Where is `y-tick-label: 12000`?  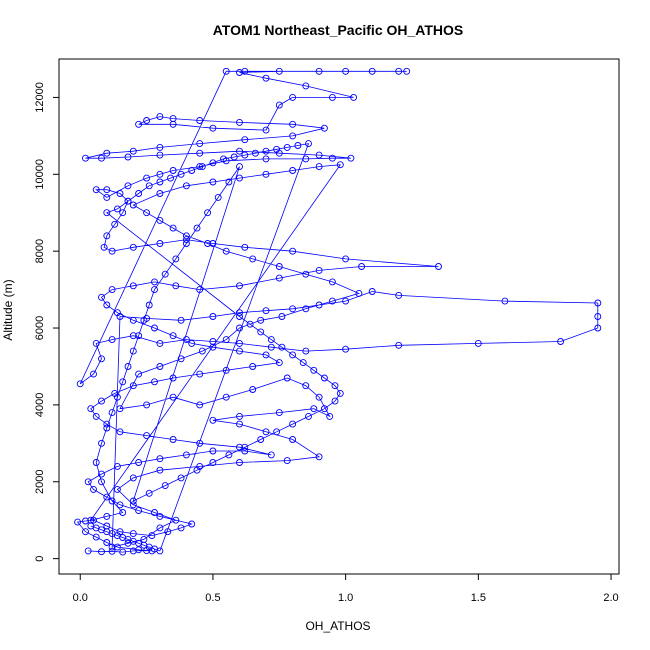
y-tick-label: 12000 is located at coordinates (40, 97).